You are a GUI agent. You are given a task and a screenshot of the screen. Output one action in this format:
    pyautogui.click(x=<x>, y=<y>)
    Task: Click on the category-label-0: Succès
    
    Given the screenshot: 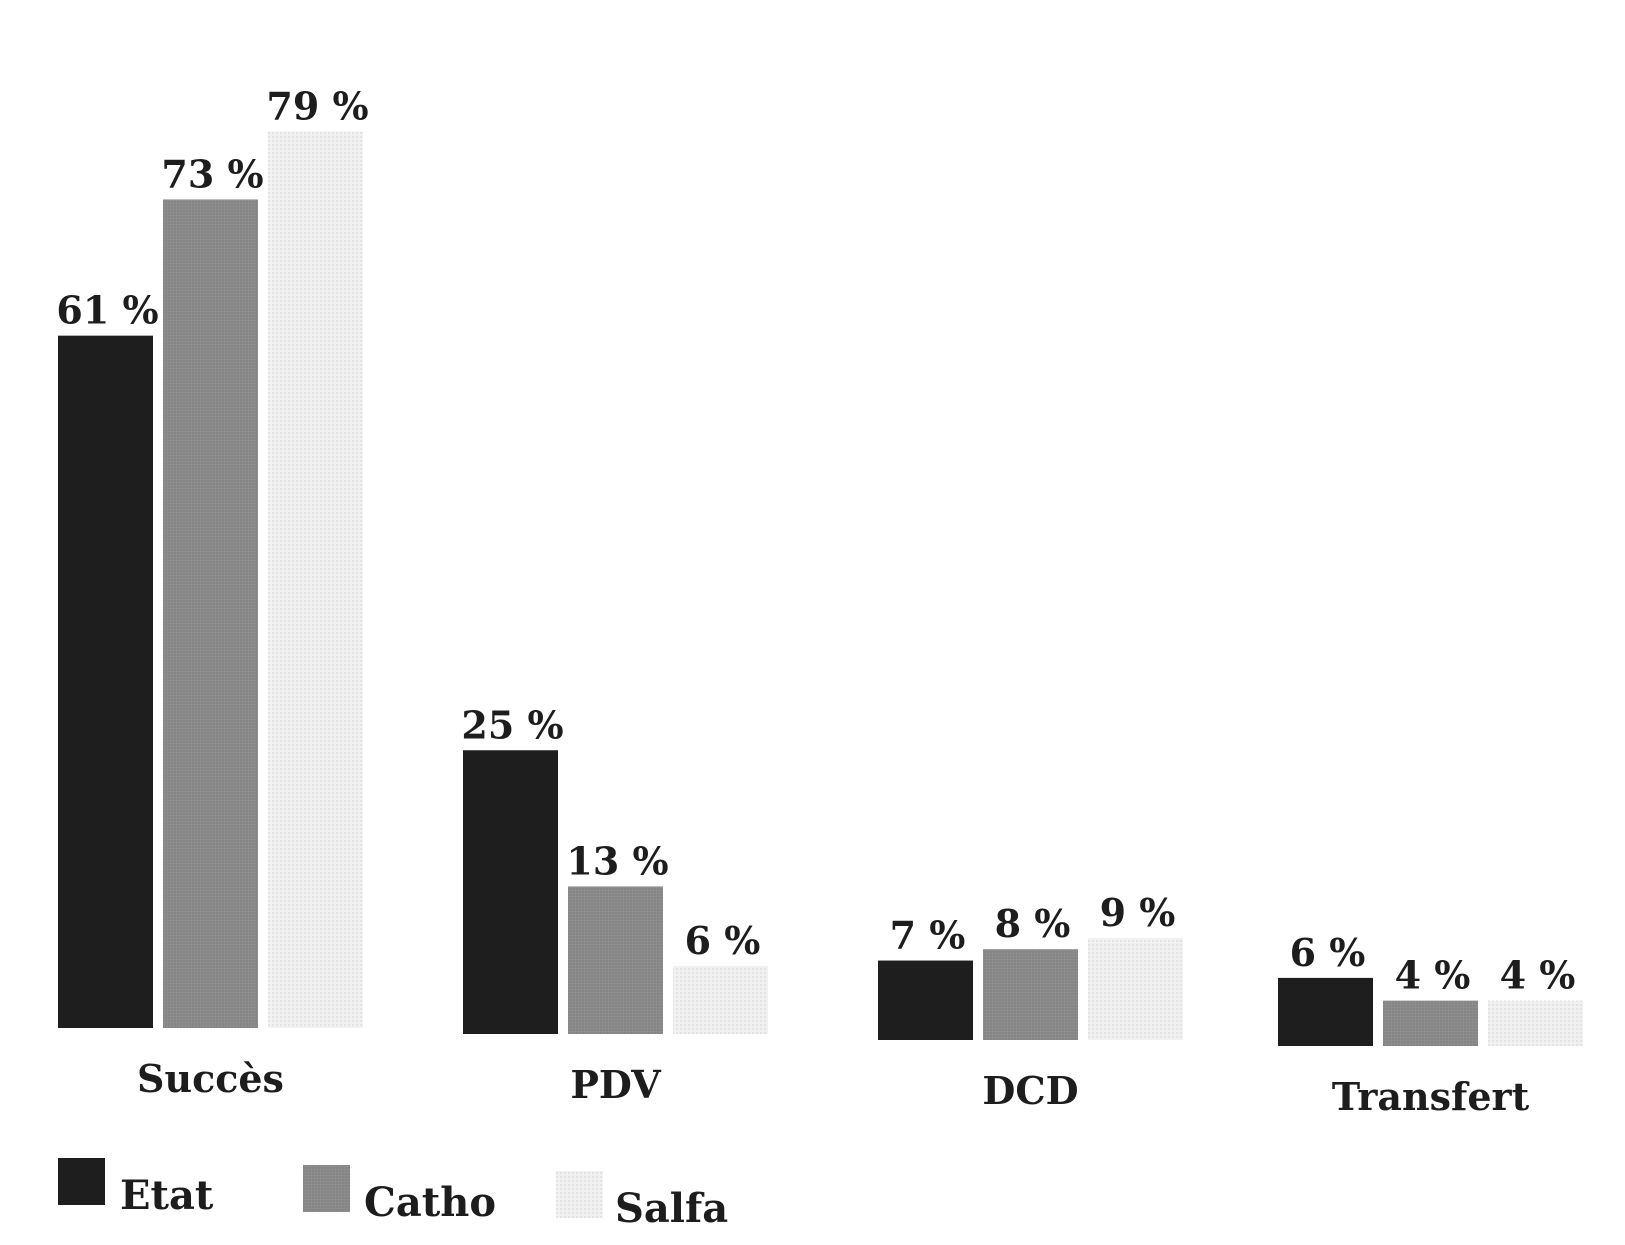 What is the action you would take?
    pyautogui.click(x=210, y=1078)
    